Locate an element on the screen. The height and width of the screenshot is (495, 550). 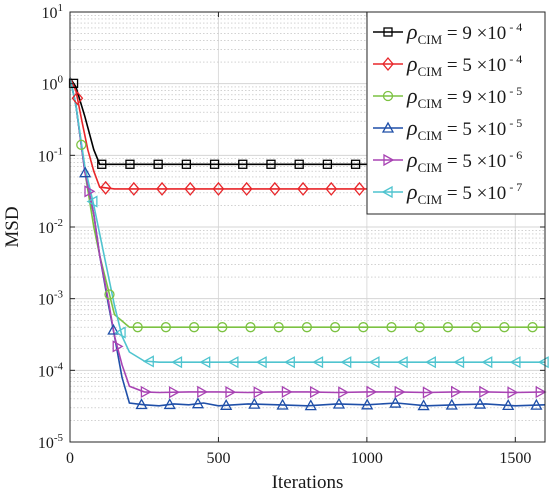
legend-label: ρCIM = 5 ×10 - 5 is located at coordinates (464, 129).